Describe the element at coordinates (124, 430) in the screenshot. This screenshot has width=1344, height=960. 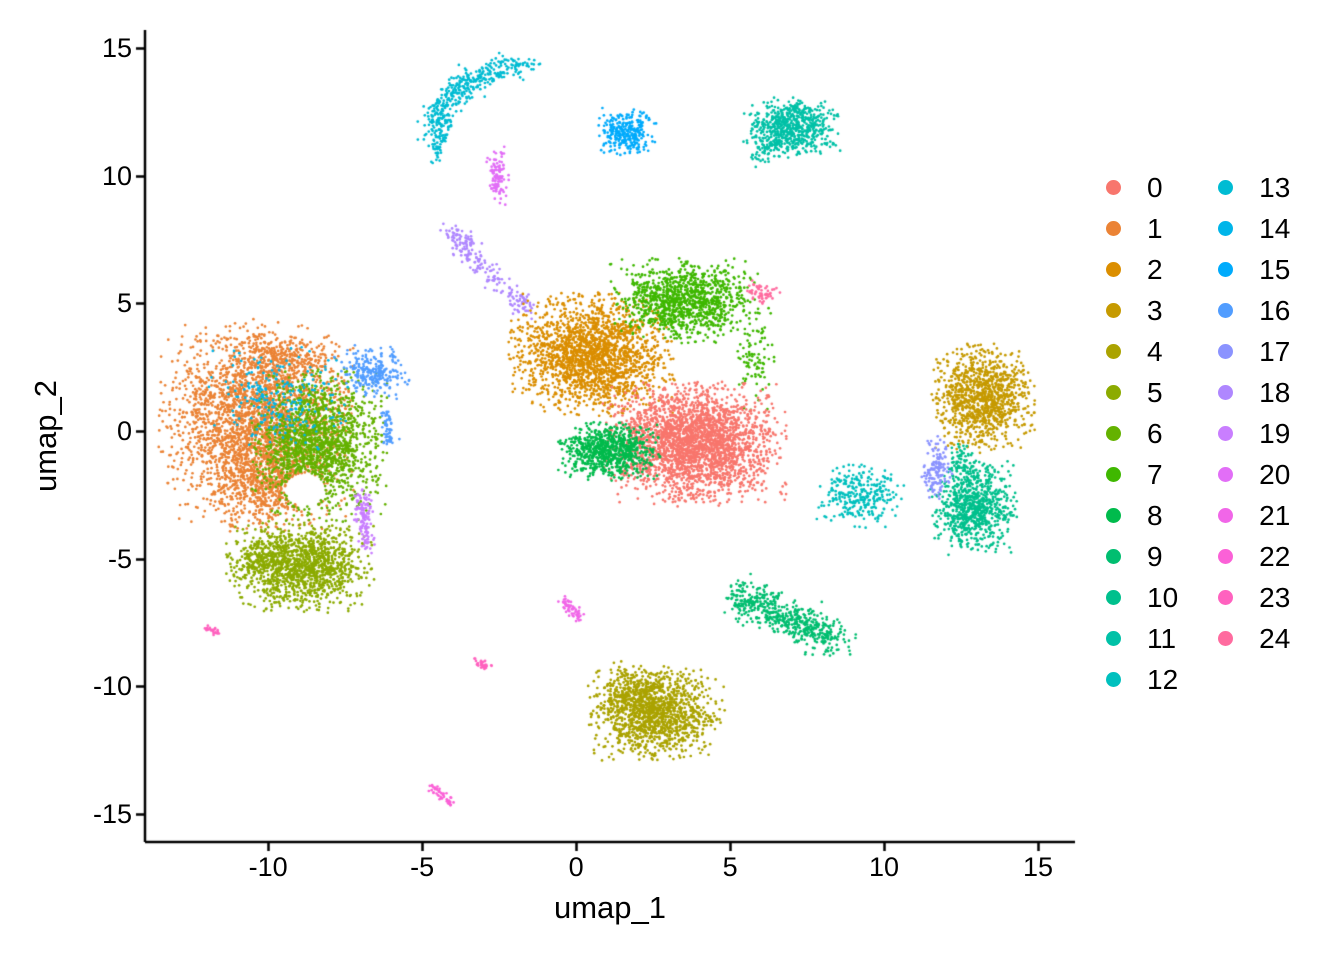
I see `y-tick-label: 0` at that location.